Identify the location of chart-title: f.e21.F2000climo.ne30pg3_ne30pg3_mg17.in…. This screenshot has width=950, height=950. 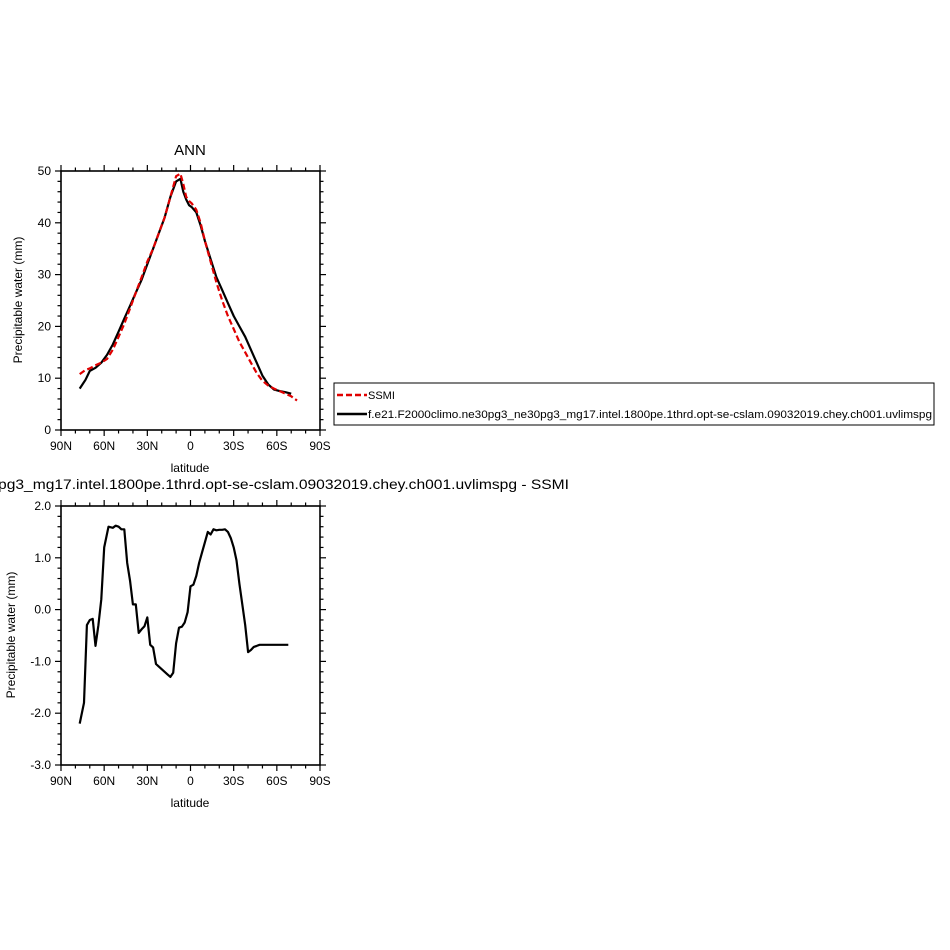
(284, 484).